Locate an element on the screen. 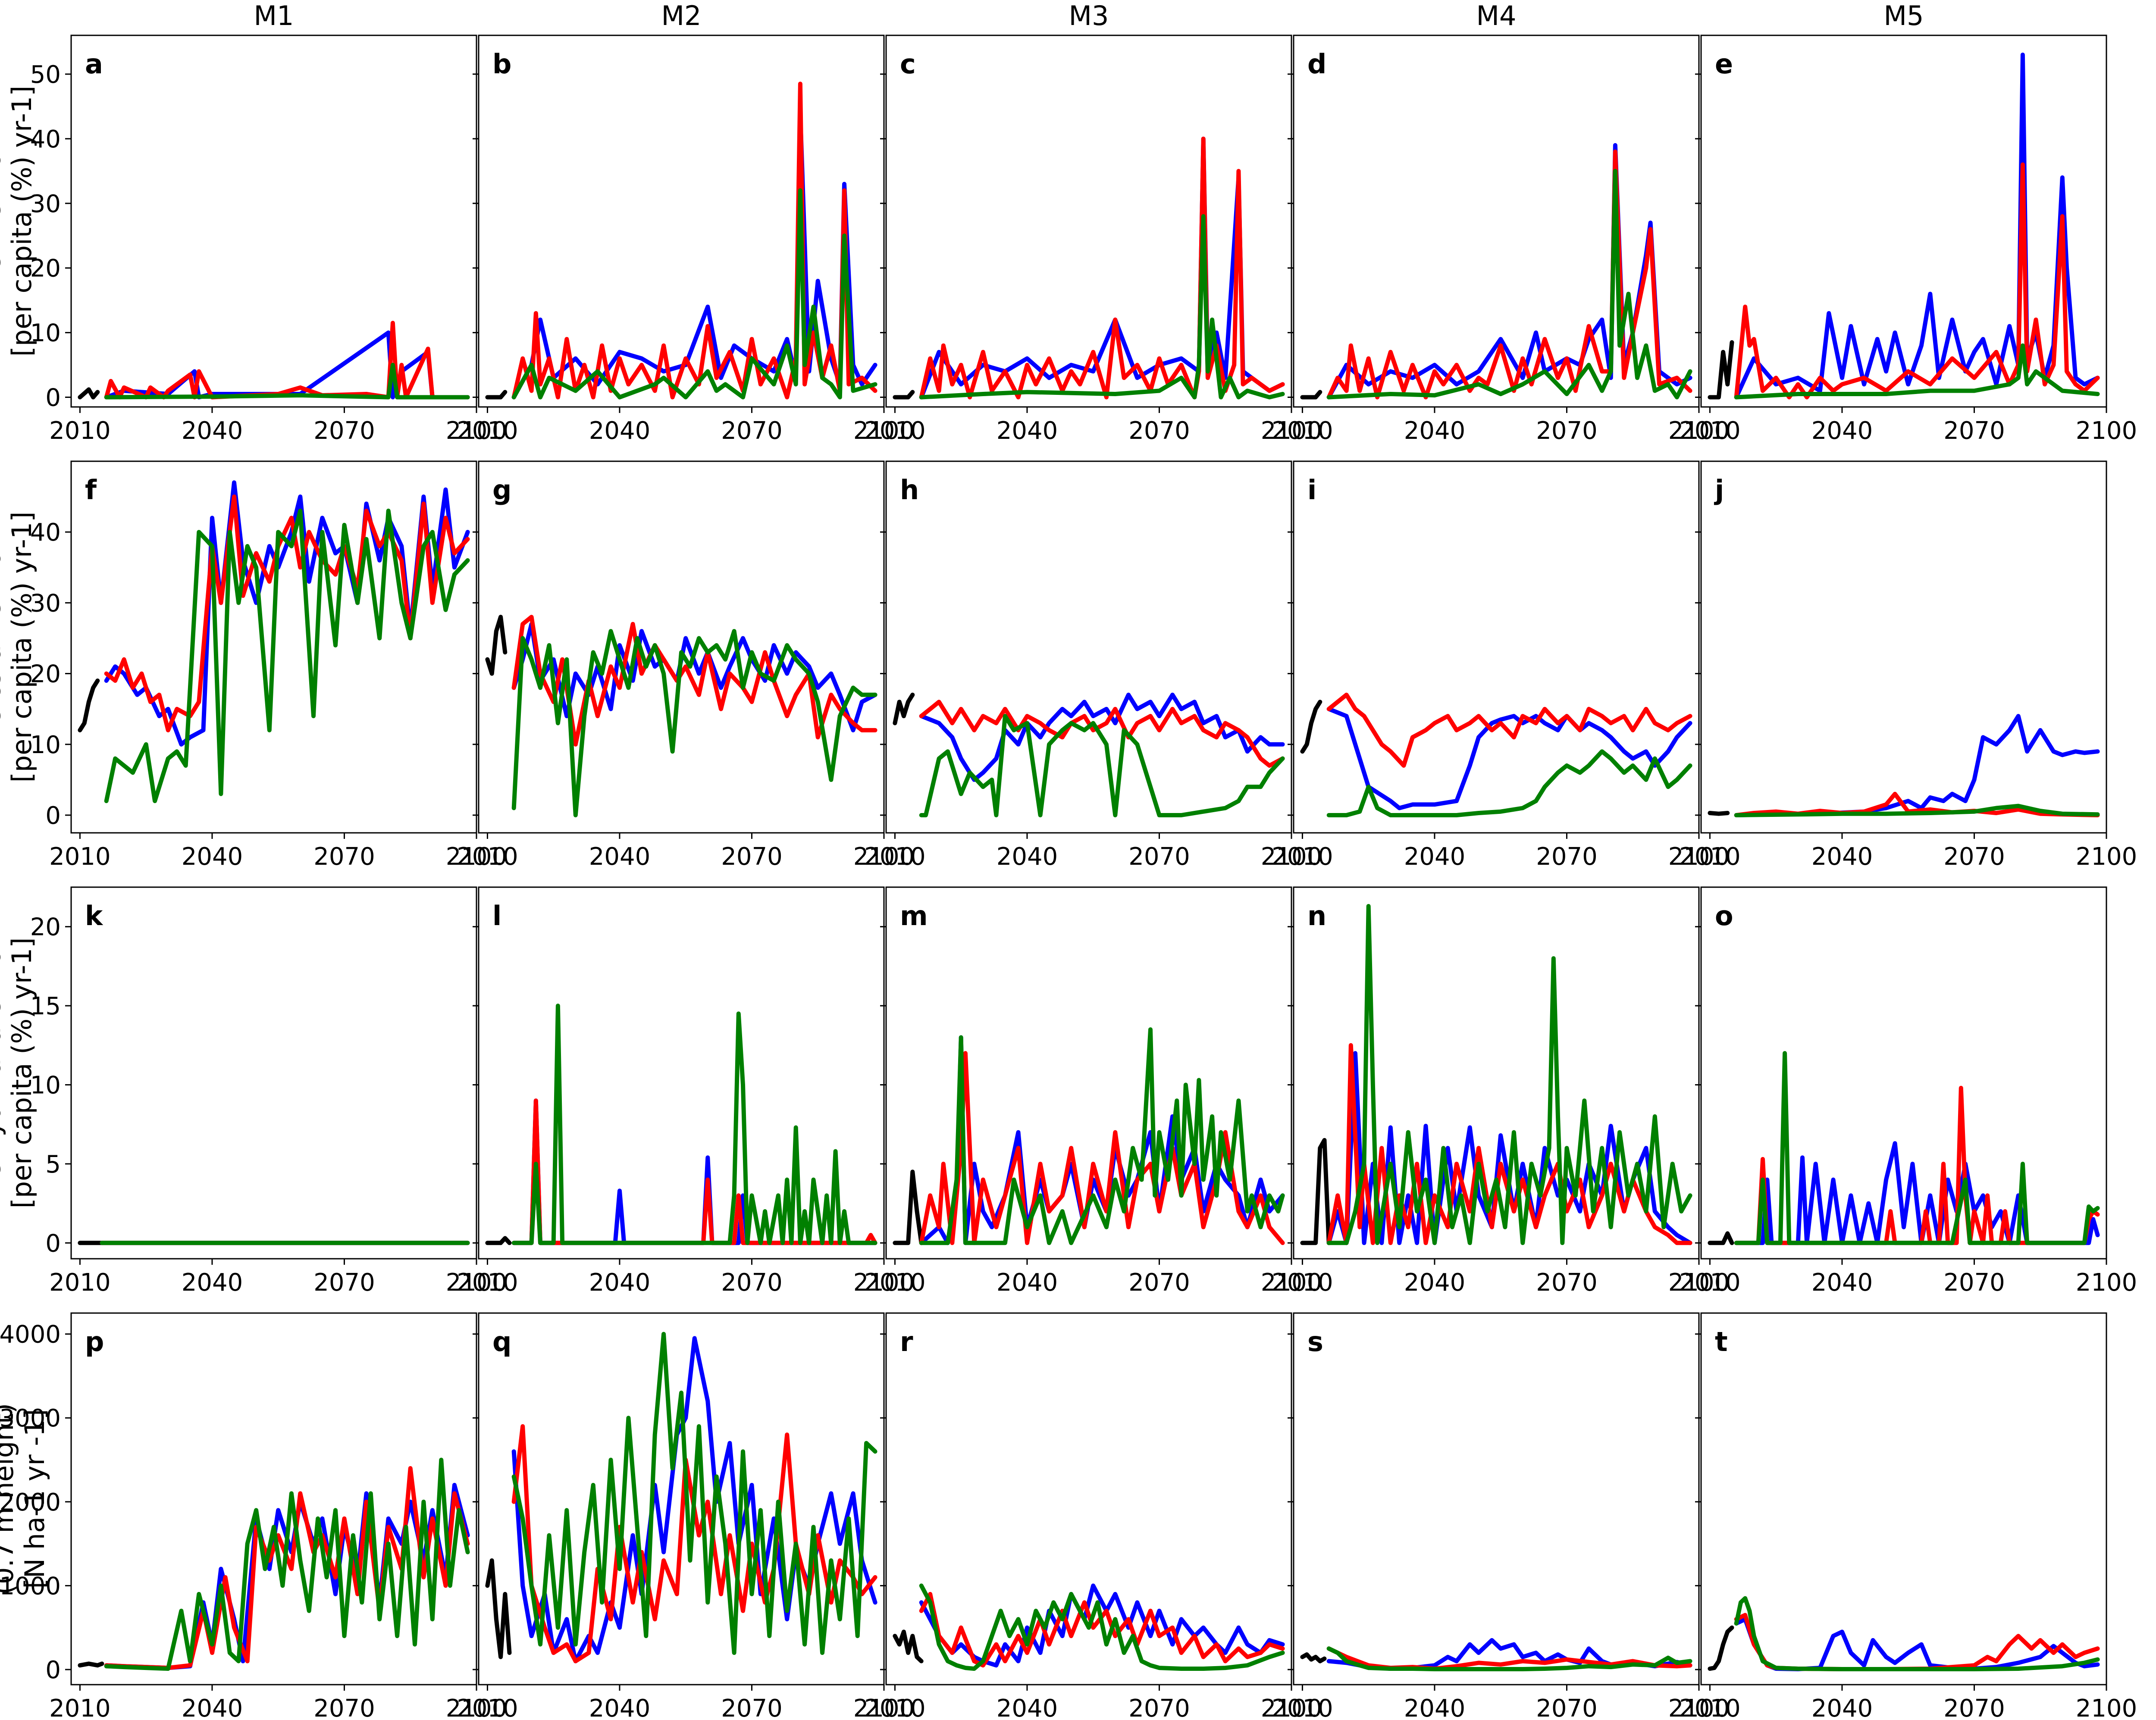 Image resolution: width=2156 pixels, height=1720 pixels. panel-c-series-historical is located at coordinates (904, 395).